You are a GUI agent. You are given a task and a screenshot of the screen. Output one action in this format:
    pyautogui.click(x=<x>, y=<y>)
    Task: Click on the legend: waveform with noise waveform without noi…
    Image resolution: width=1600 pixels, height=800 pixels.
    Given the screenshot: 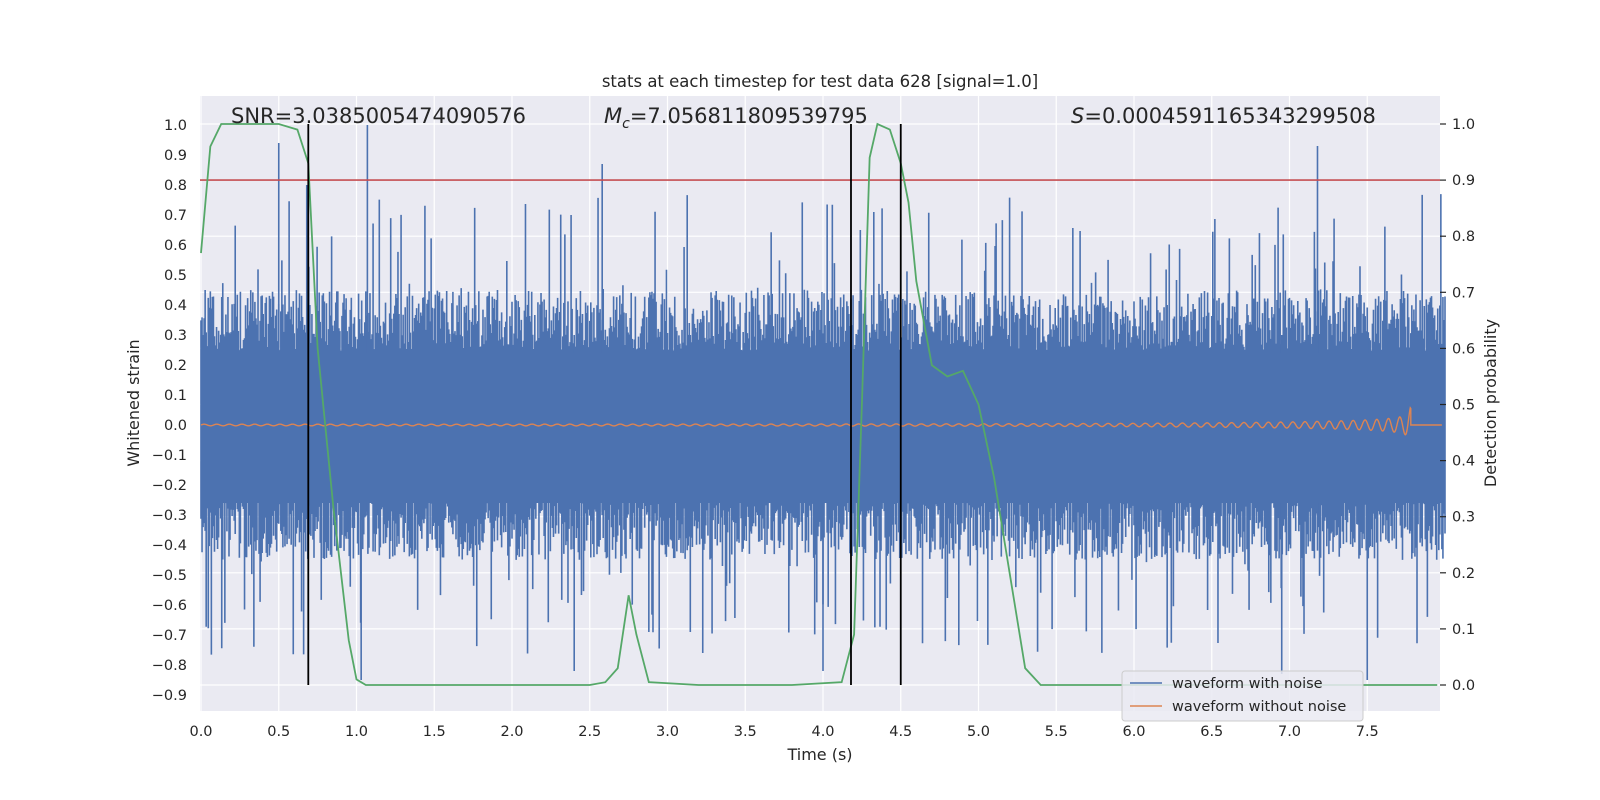 What is the action you would take?
    pyautogui.click(x=1242, y=696)
    